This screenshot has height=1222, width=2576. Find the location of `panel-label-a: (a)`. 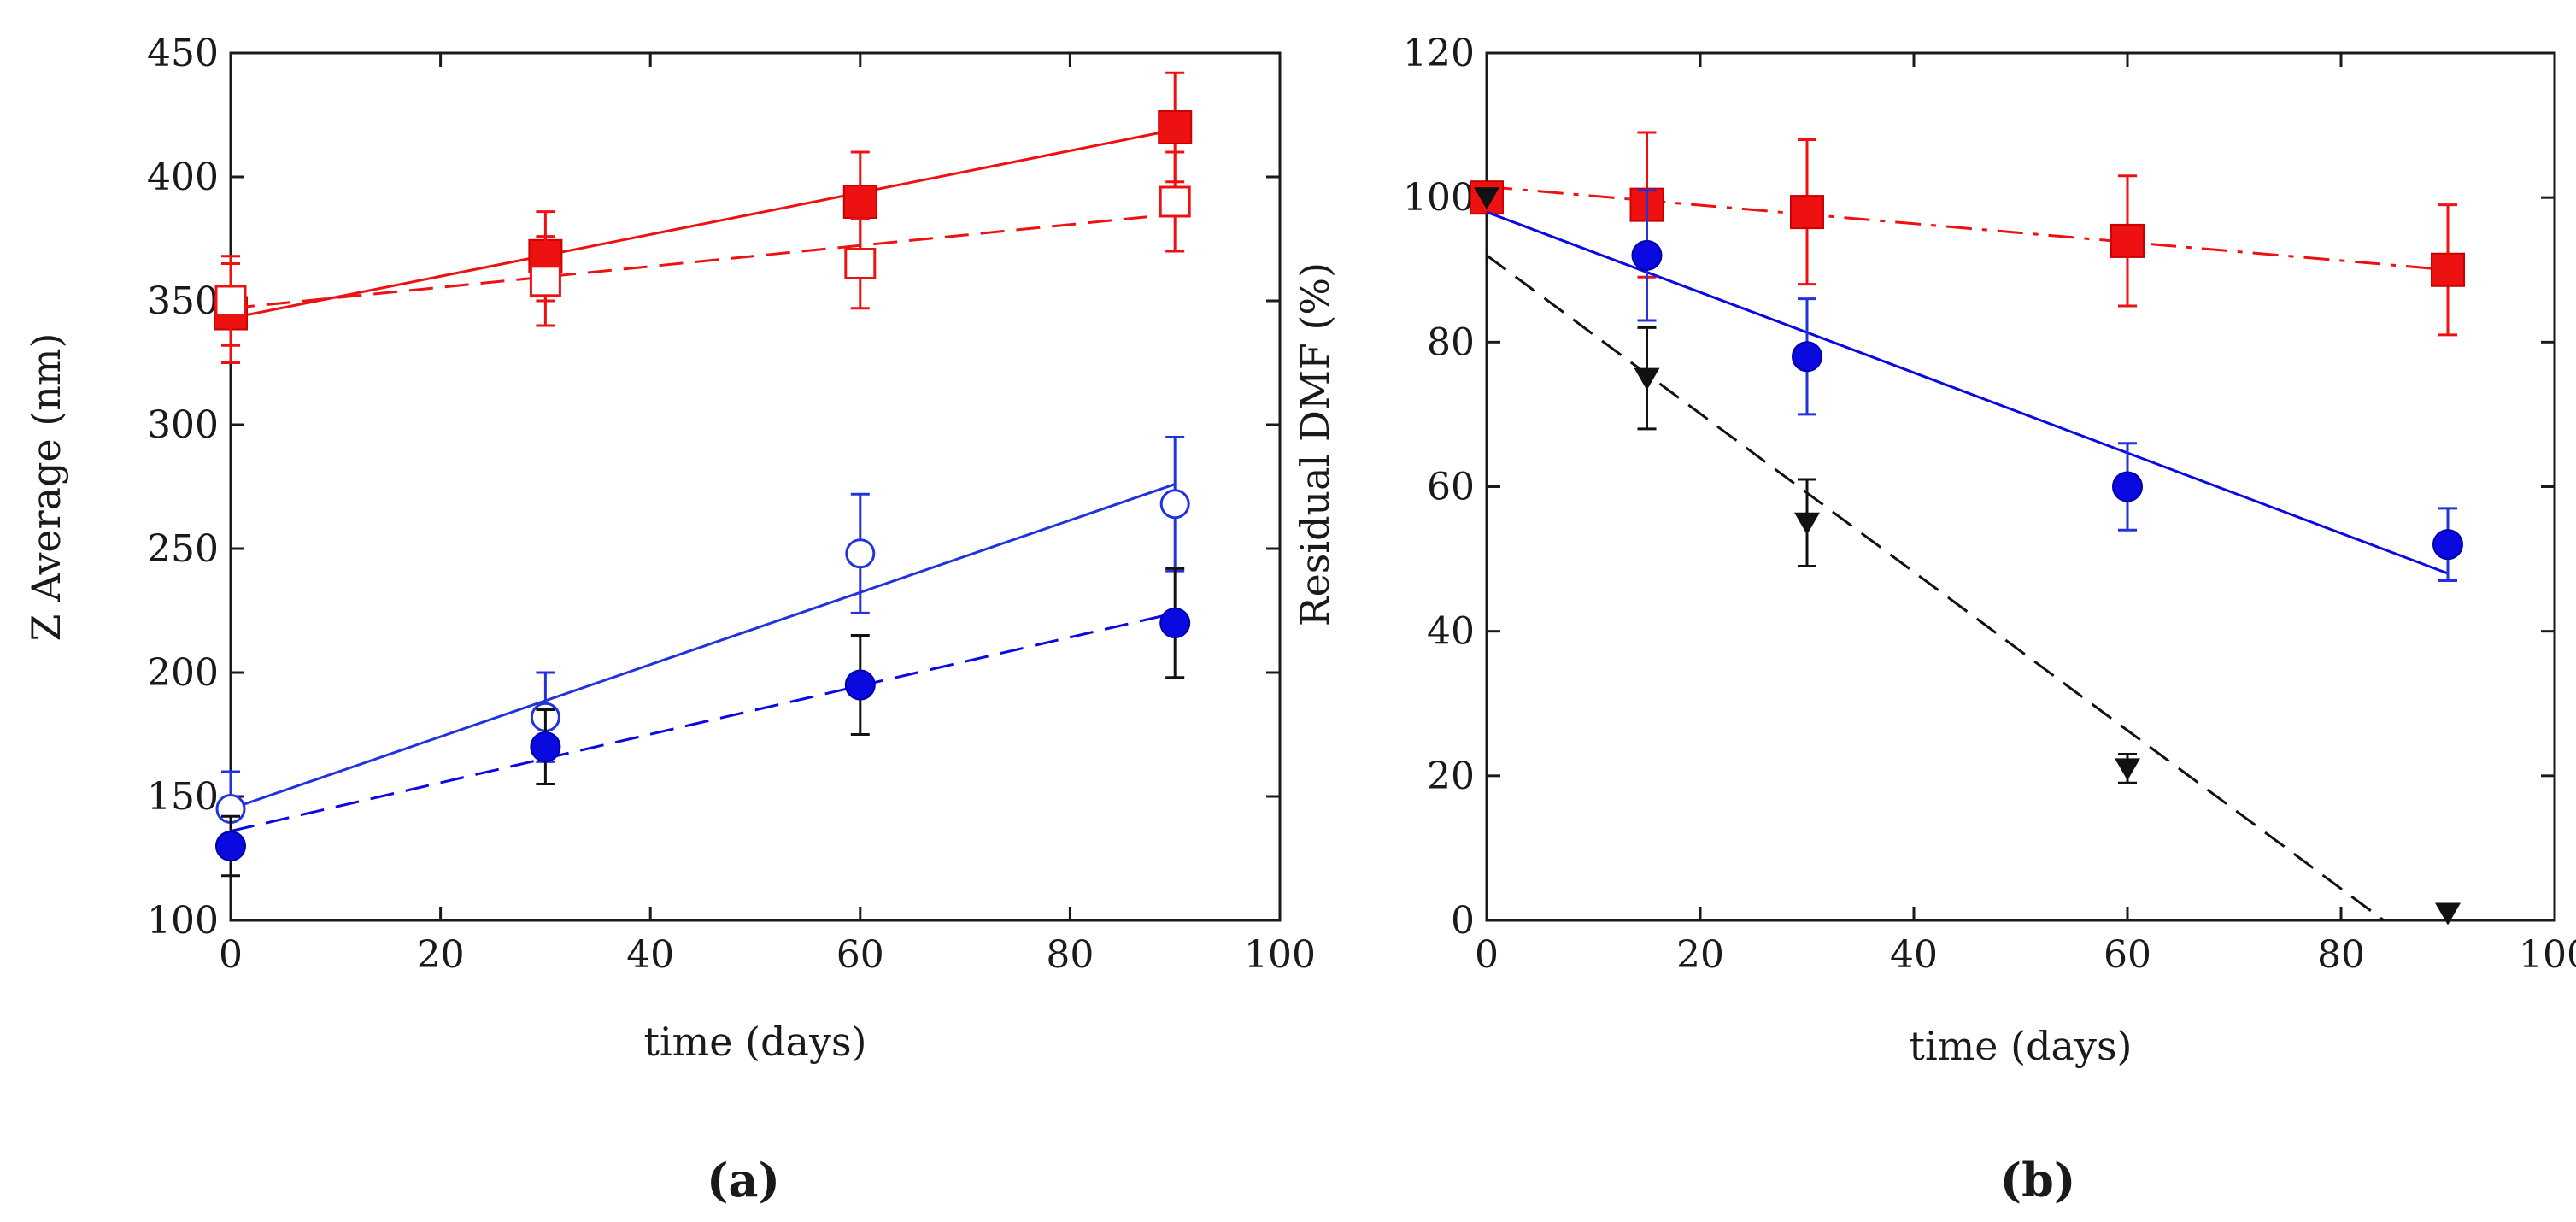

panel-label-a: (a) is located at coordinates (743, 1180).